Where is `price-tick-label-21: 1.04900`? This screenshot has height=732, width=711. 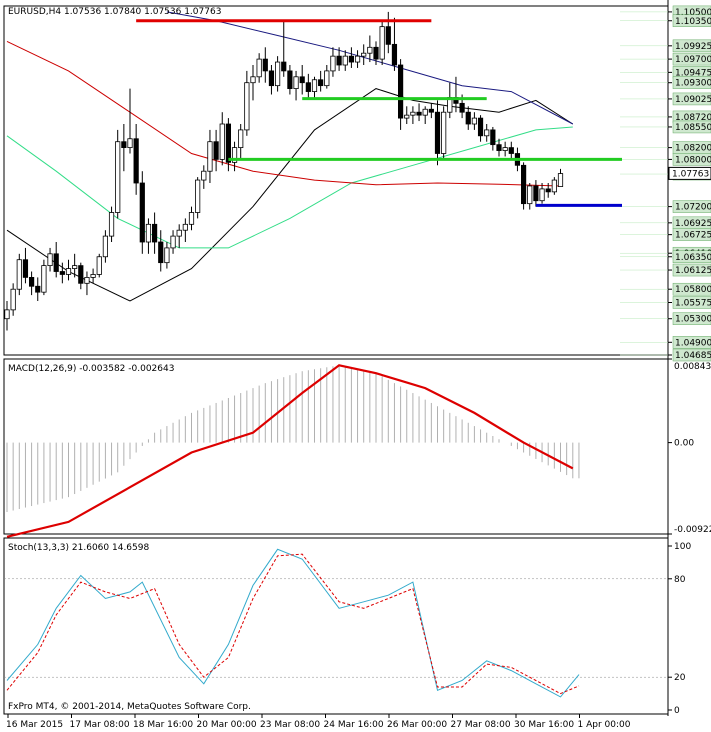 price-tick-label-21: 1.04900 is located at coordinates (693, 343).